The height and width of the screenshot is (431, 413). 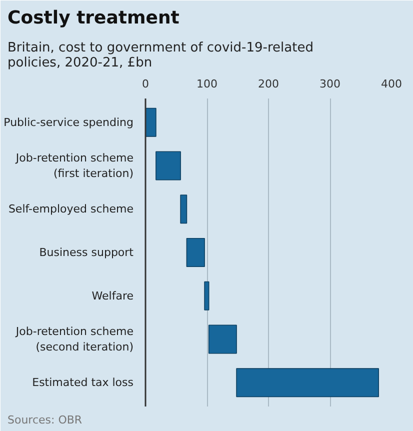 I want to click on source-note: Sources: OBR, so click(x=45, y=420).